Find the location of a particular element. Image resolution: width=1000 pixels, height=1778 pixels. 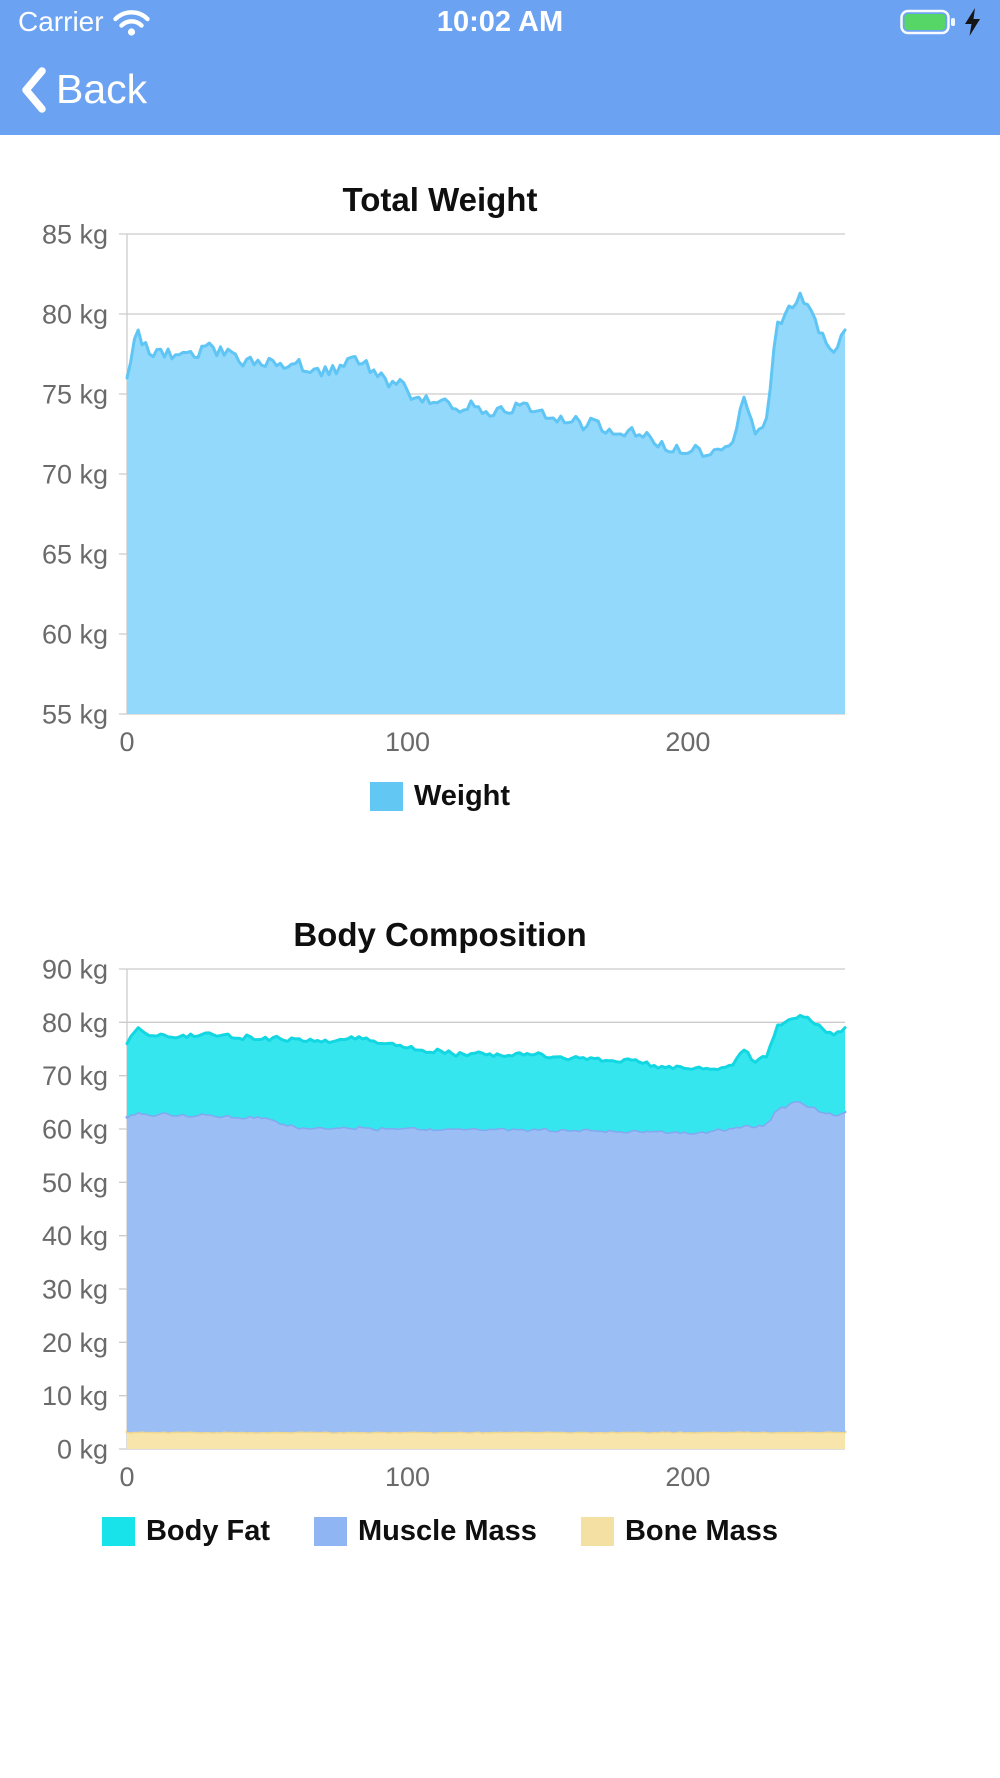

legend-label-weight: Weight is located at coordinates (462, 796).